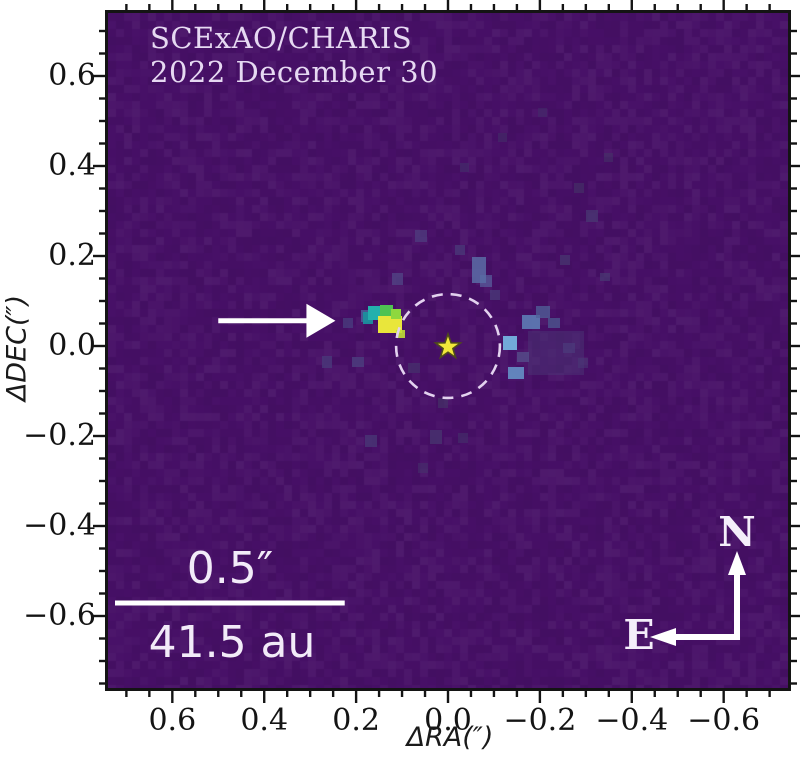  Describe the element at coordinates (72, 255) in the screenshot. I see `y-tick-label: 0.2` at that location.